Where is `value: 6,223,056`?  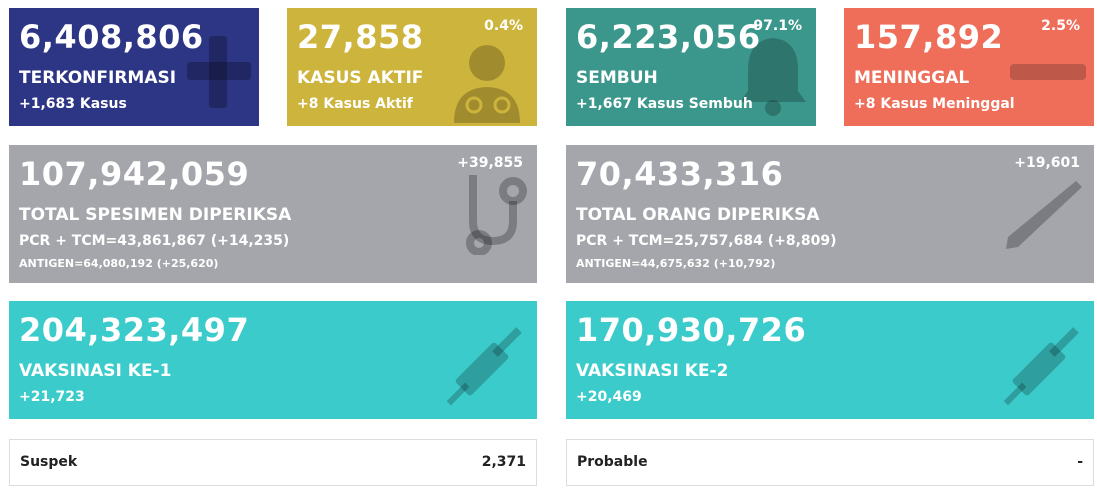
value: 6,223,056 is located at coordinates (668, 37).